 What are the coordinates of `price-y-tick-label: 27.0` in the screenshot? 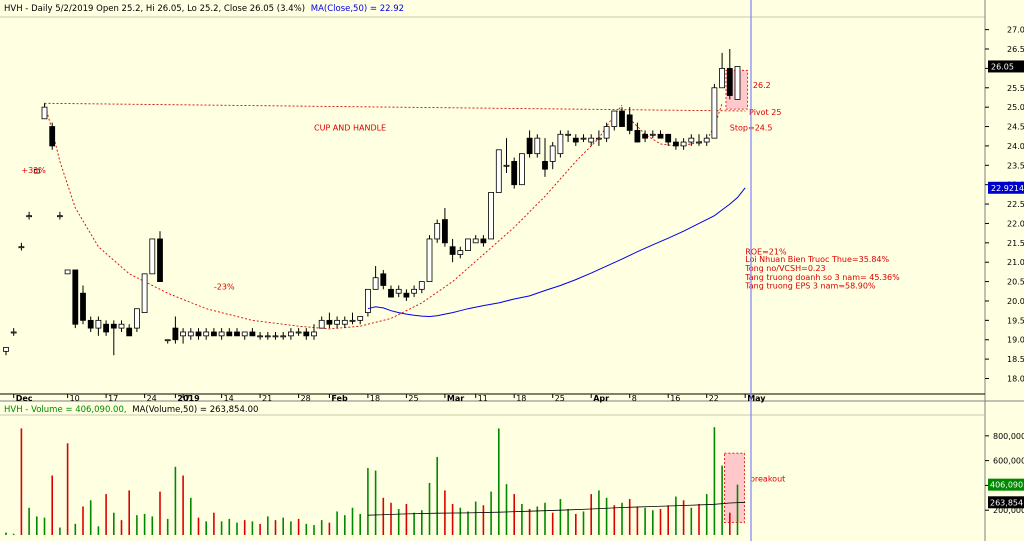 It's located at (1015, 30).